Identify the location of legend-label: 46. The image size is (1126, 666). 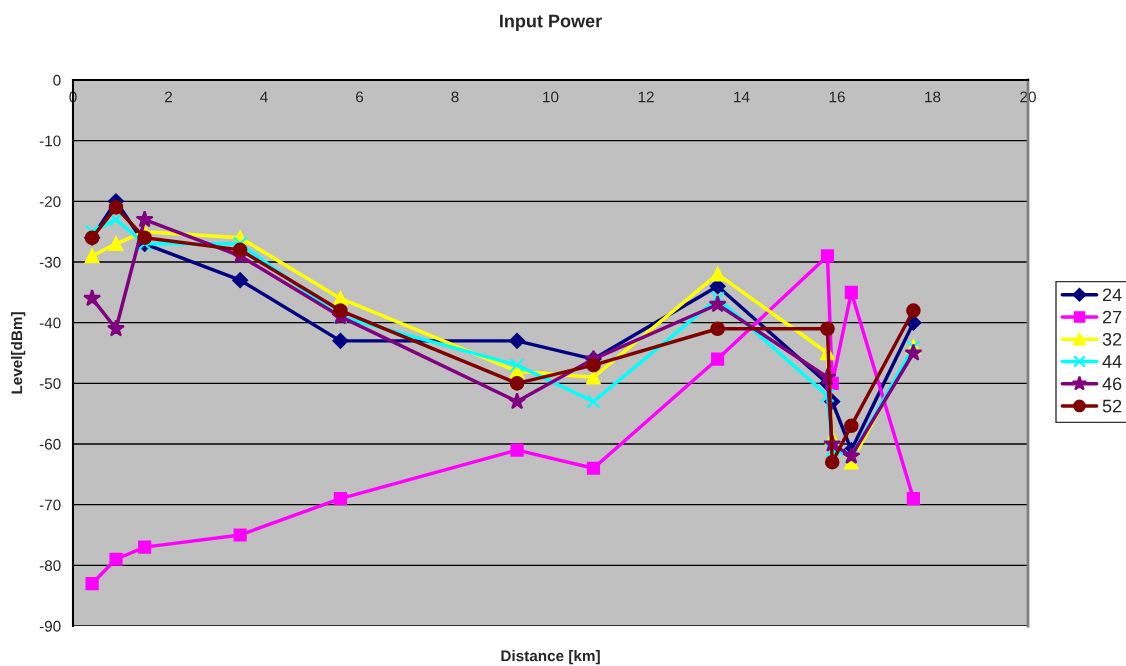
(1112, 384).